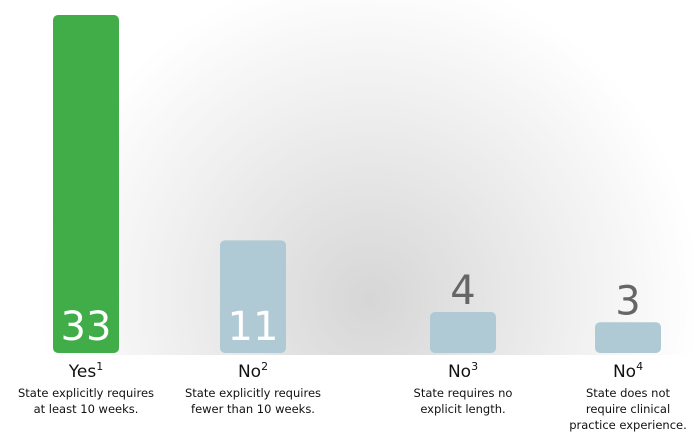  What do you see at coordinates (462, 409) in the screenshot?
I see `category-description: explicit length.` at bounding box center [462, 409].